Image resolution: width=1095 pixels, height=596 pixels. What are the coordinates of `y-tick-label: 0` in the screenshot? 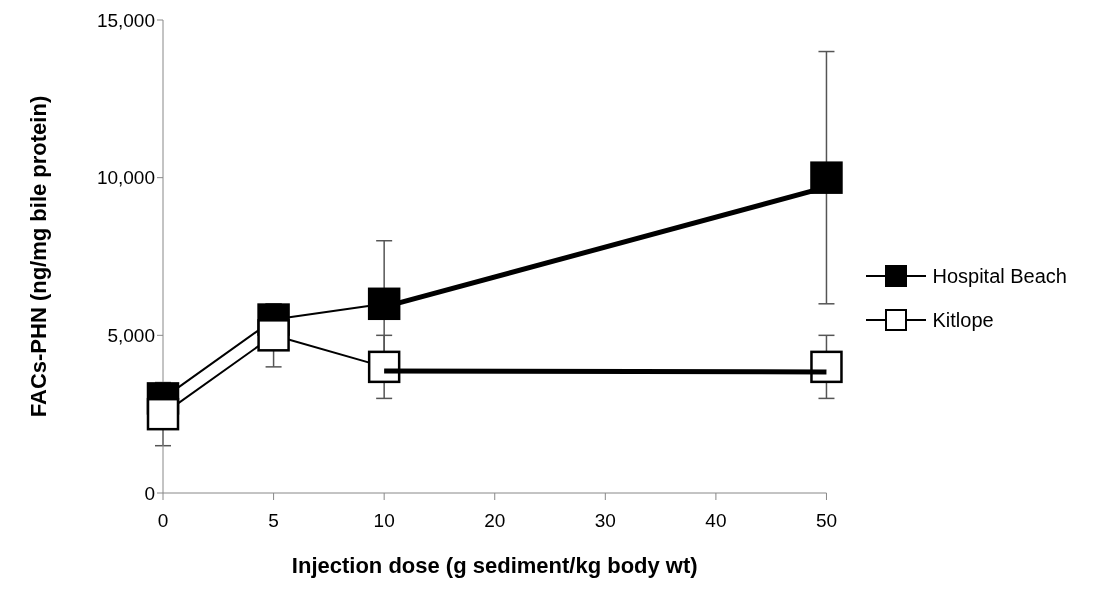 It's located at (149, 493).